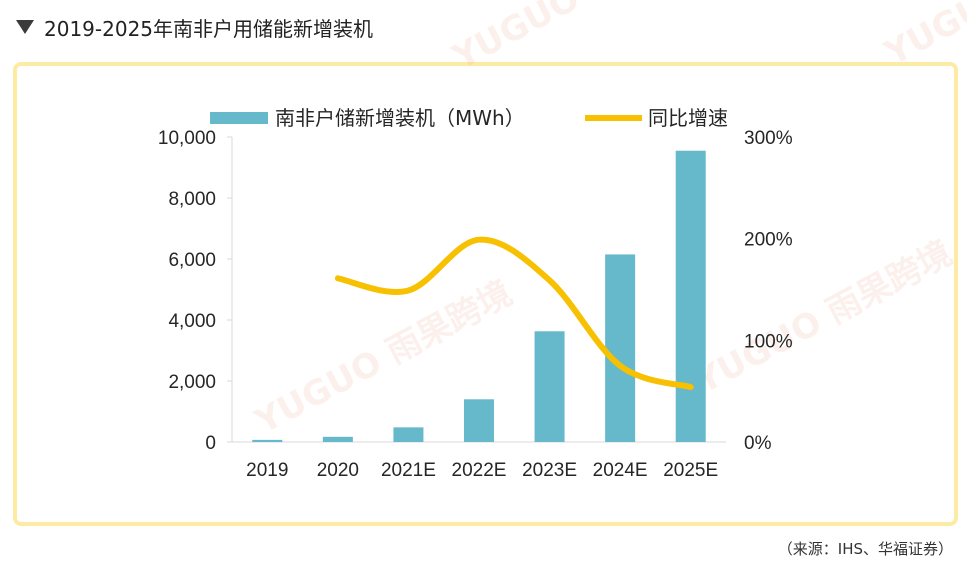 Image resolution: width=967 pixels, height=564 pixels. Describe the element at coordinates (408, 470) in the screenshot. I see `x-tick-label: 2021E` at that location.